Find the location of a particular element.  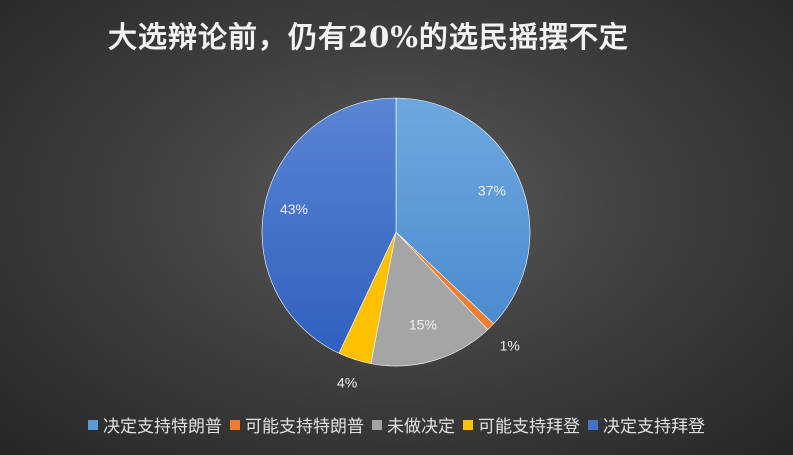

legend-item: 可能支持特朗普 is located at coordinates (297, 424).